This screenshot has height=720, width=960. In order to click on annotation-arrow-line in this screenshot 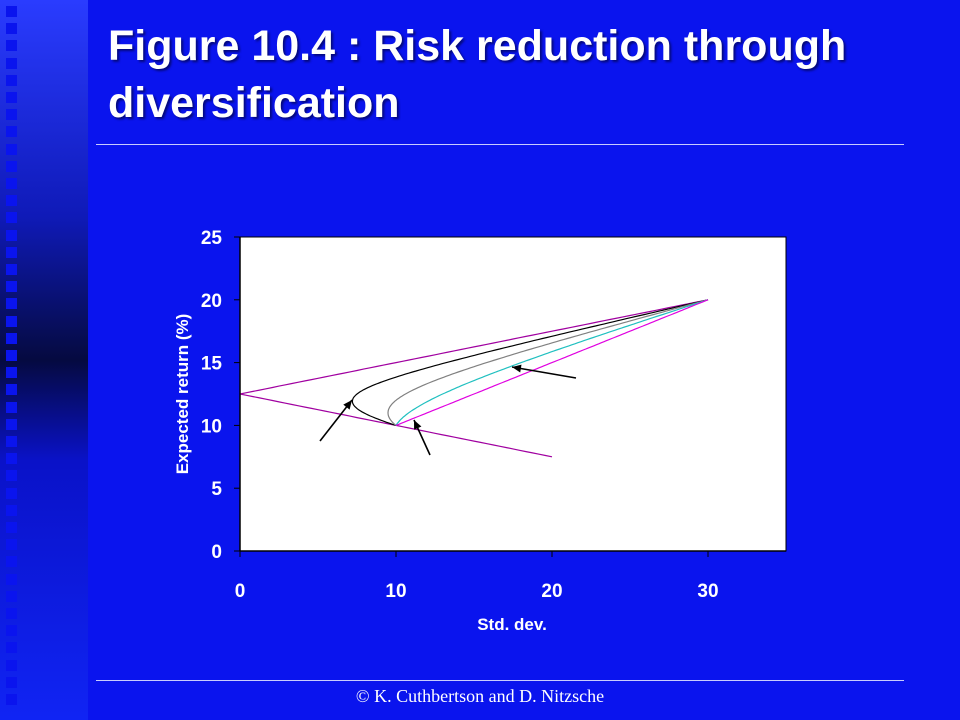, I will do `click(544, 372)`.